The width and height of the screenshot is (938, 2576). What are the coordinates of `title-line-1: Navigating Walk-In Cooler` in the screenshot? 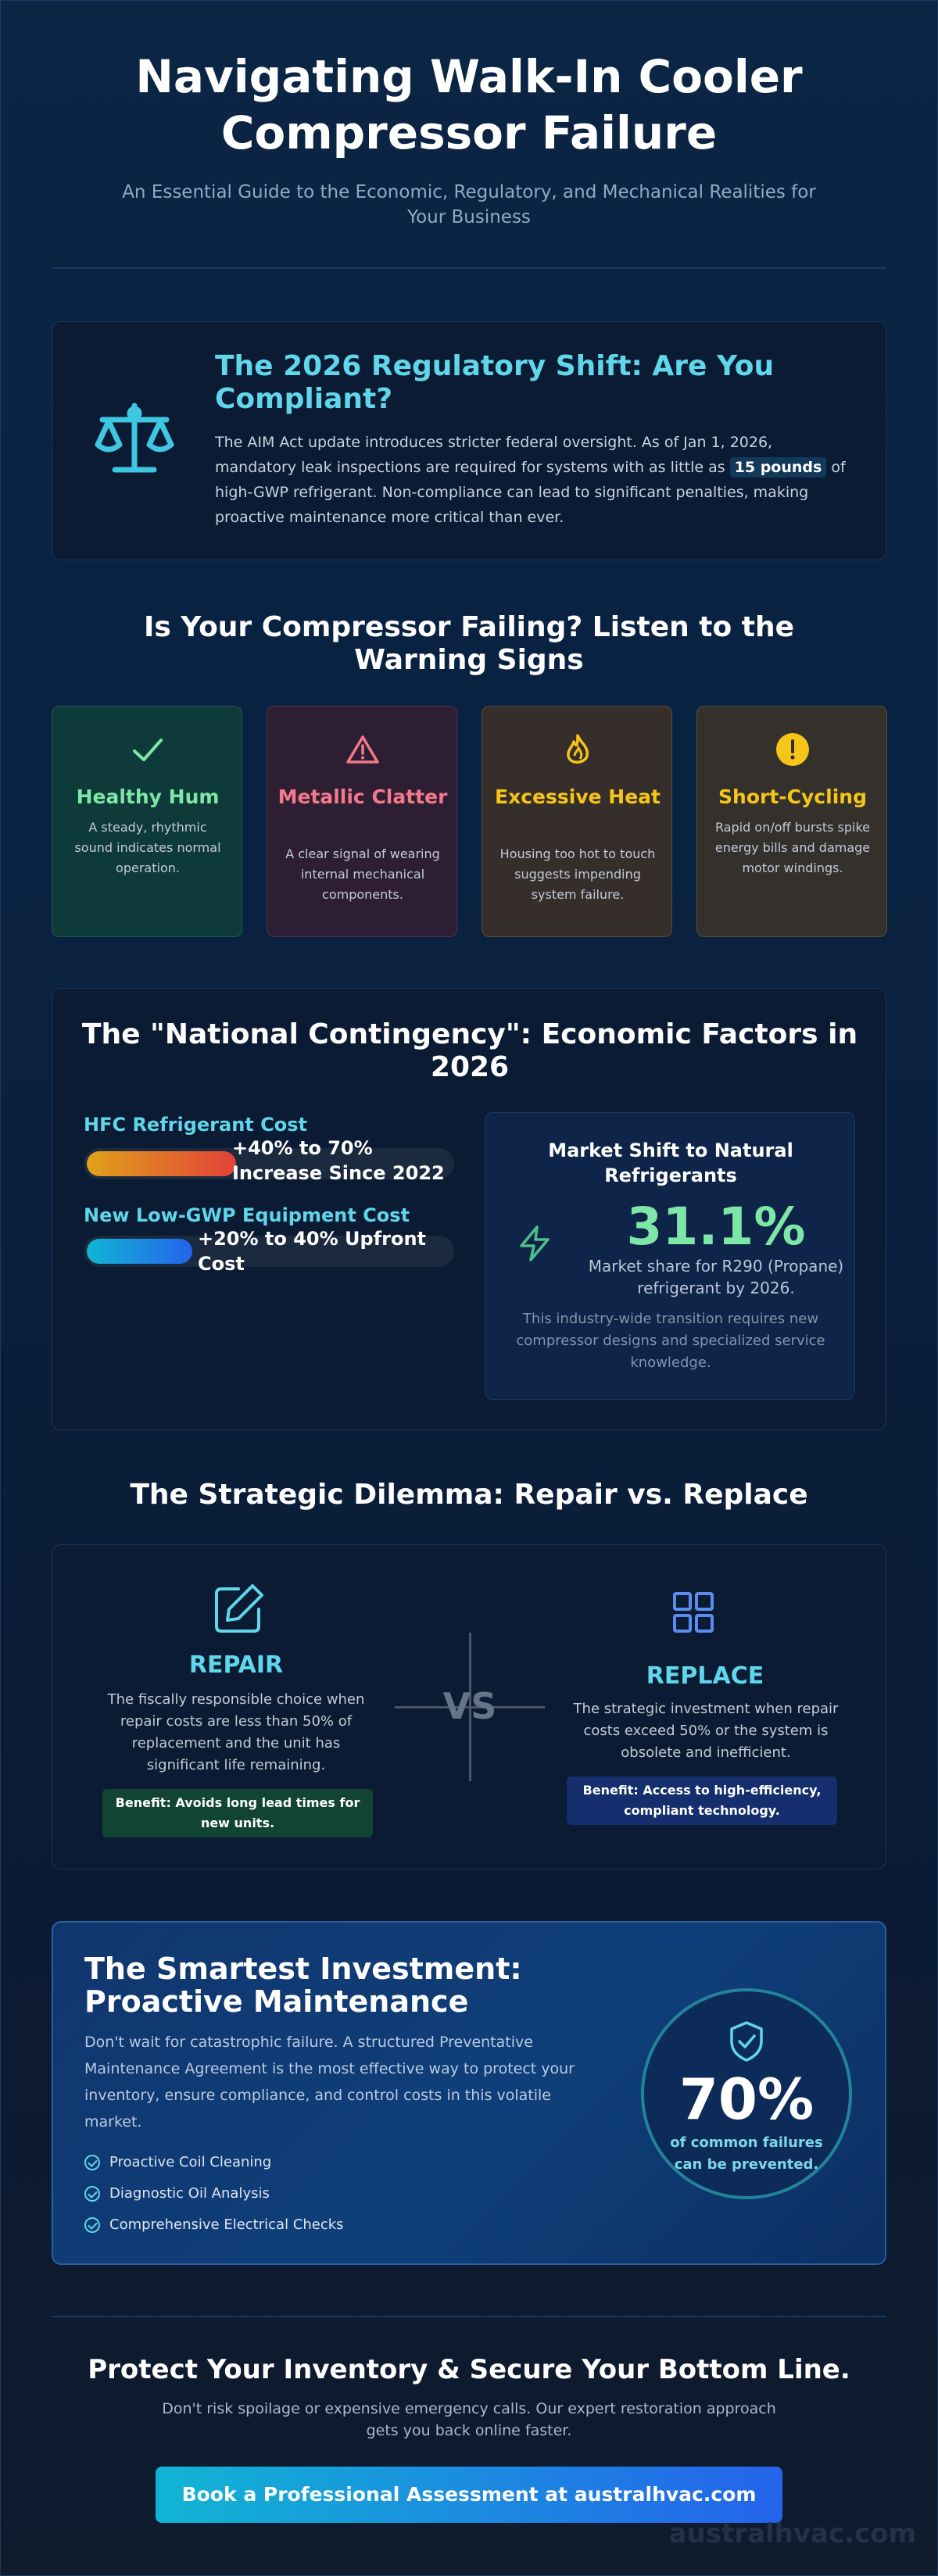 It's located at (469, 76).